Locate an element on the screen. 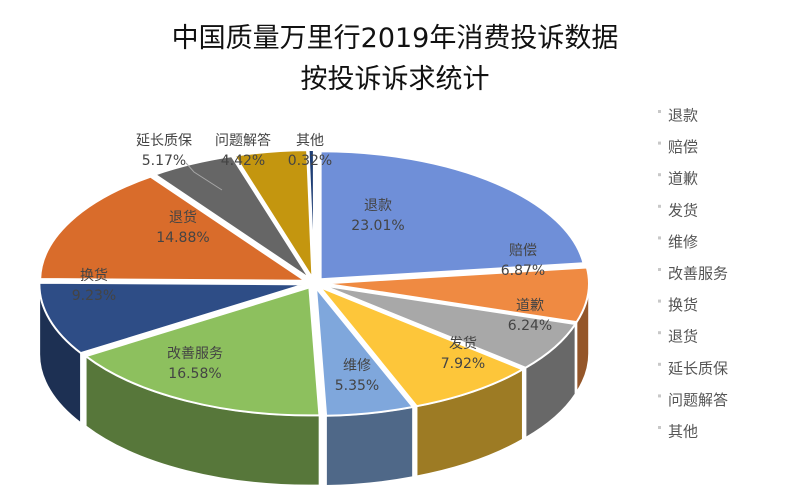  data-label-value: 5.17% is located at coordinates (164, 161).